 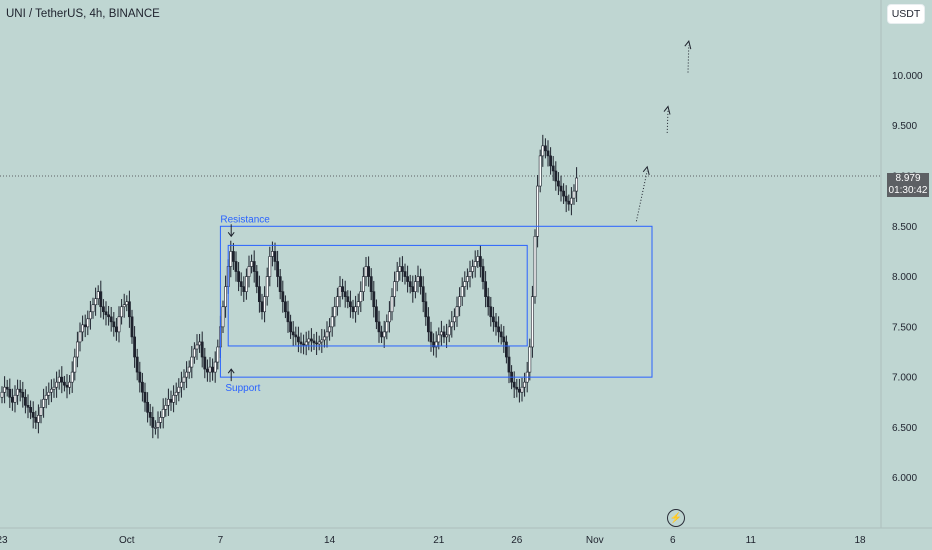 What do you see at coordinates (908, 178) in the screenshot?
I see `last-price-value: 8.979` at bounding box center [908, 178].